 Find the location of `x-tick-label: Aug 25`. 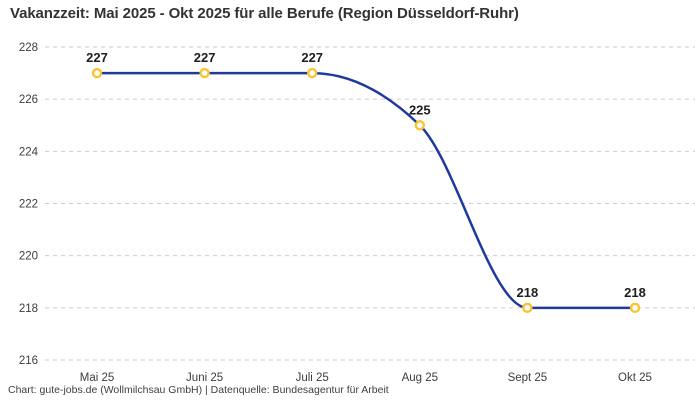

x-tick-label: Aug 25 is located at coordinates (420, 378).